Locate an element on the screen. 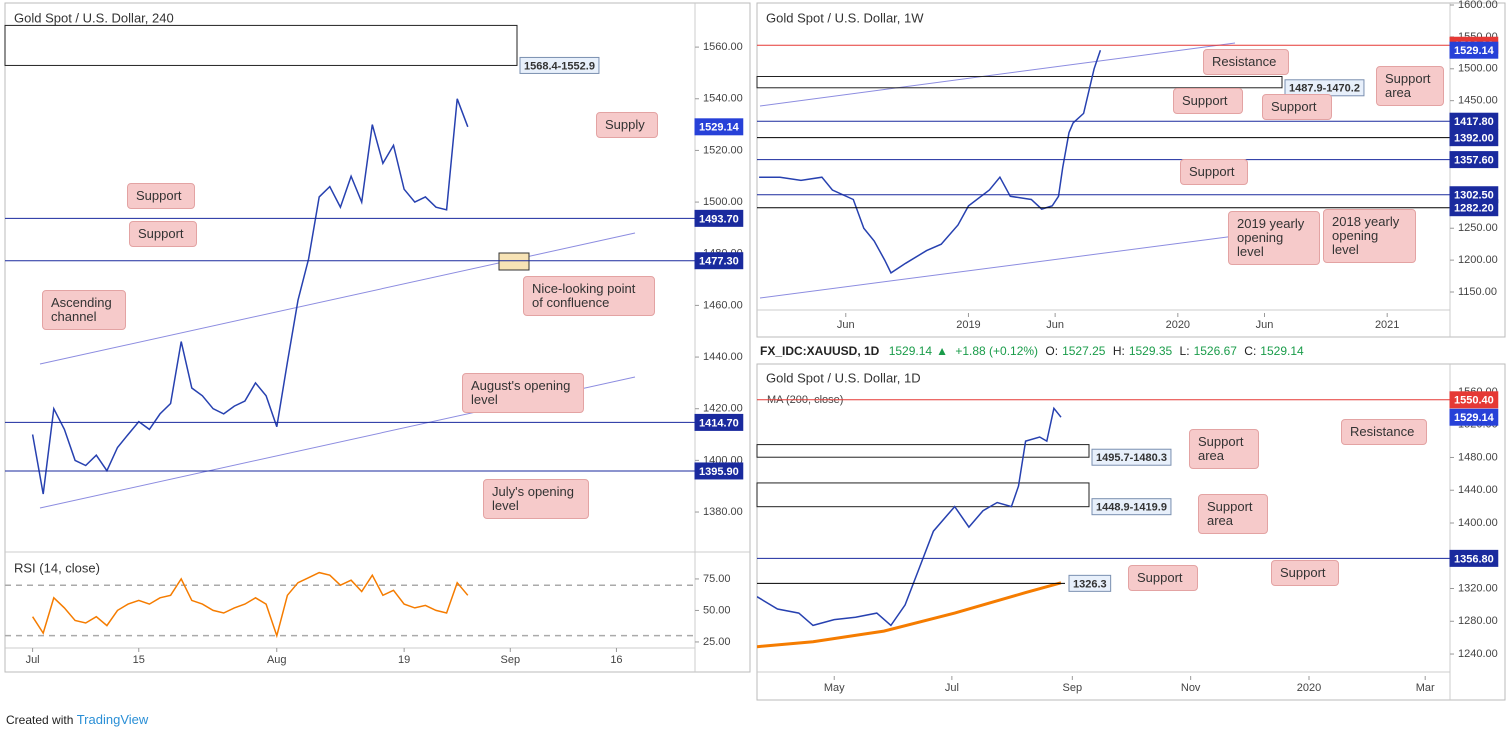 This screenshot has width=1511, height=735. zone-label: 1448.9-1419.9 is located at coordinates (1131, 508).